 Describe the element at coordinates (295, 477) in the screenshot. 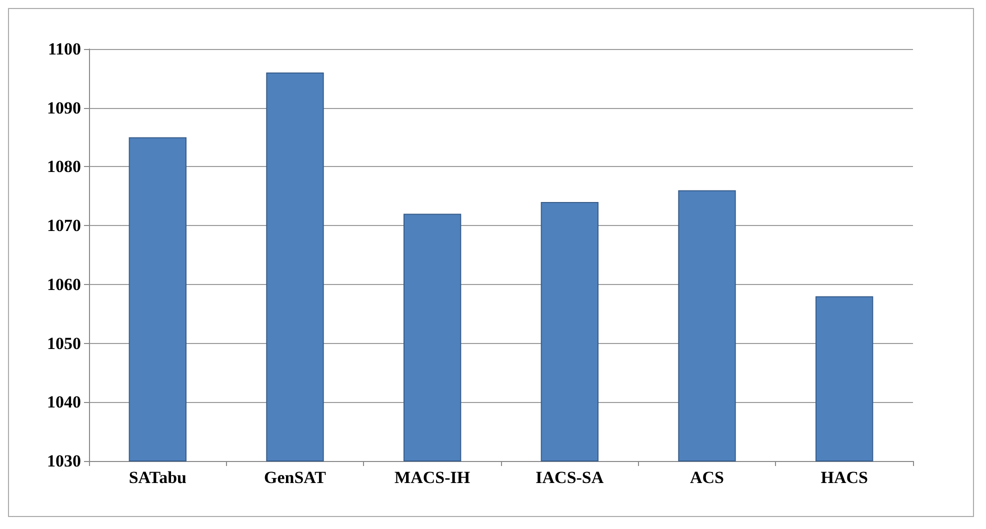

I see `x-tick-label: GenSAT` at that location.